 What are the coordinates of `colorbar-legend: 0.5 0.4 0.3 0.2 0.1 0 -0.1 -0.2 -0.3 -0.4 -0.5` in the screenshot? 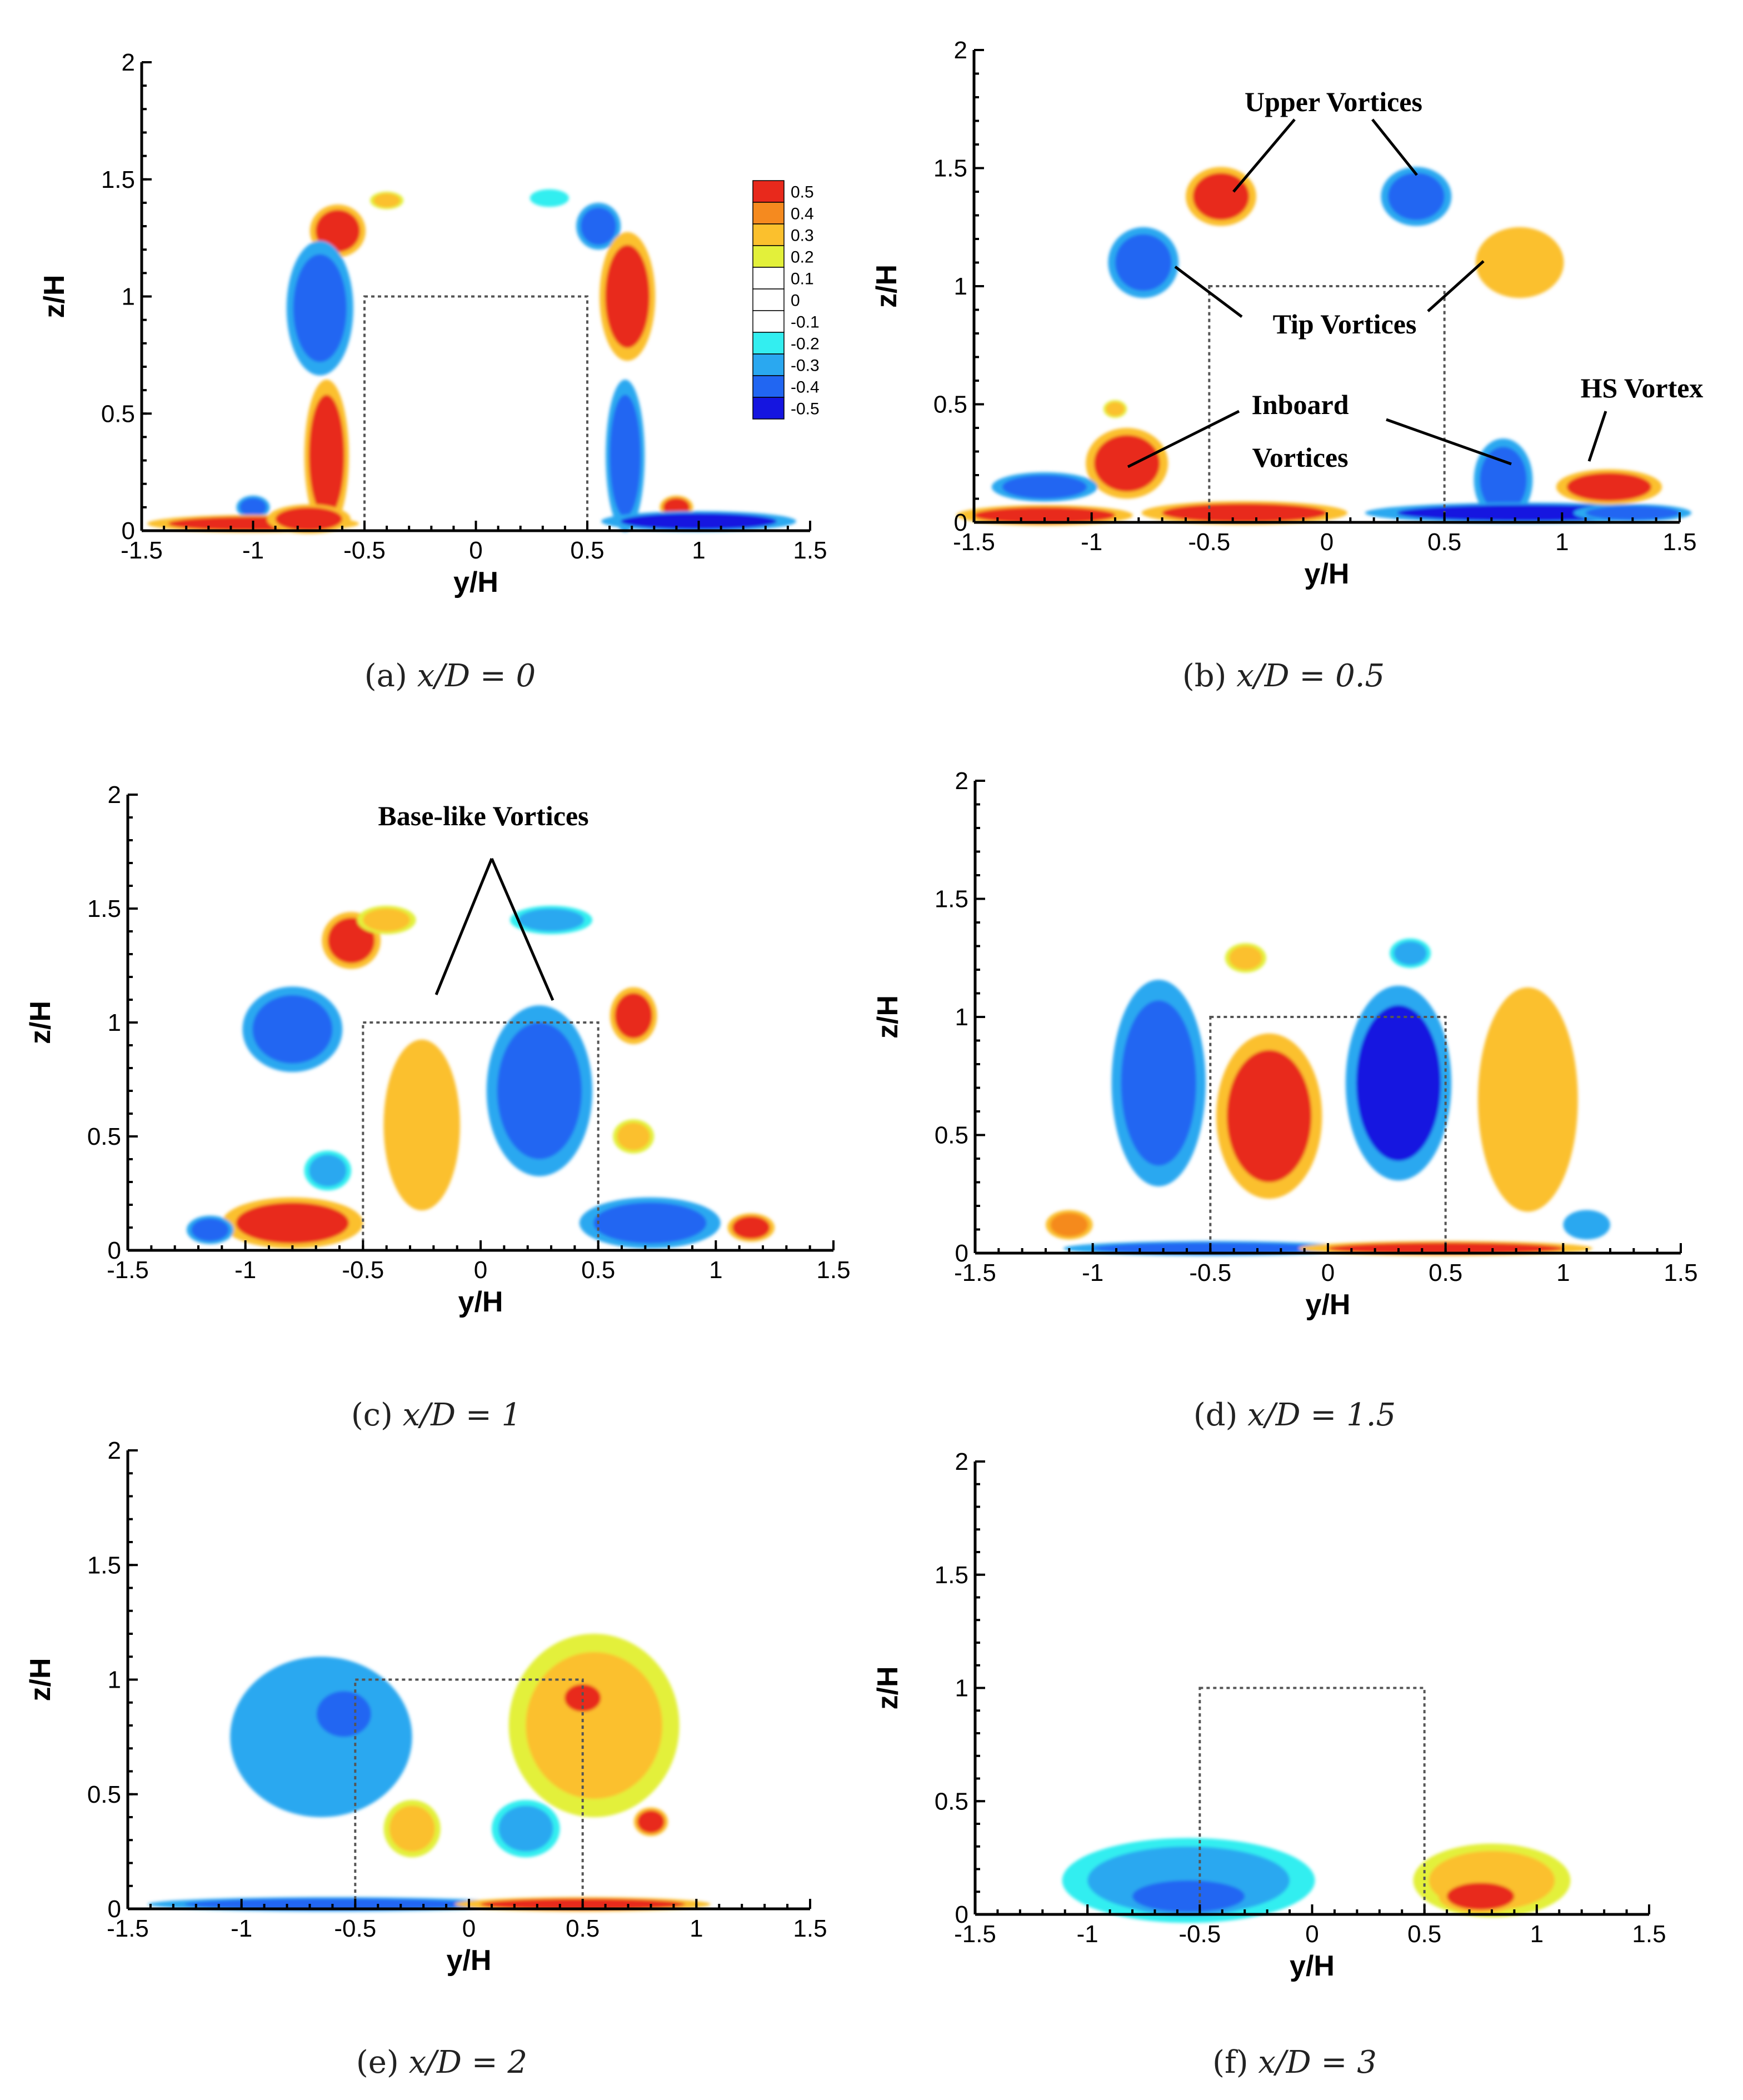 It's located at (786, 300).